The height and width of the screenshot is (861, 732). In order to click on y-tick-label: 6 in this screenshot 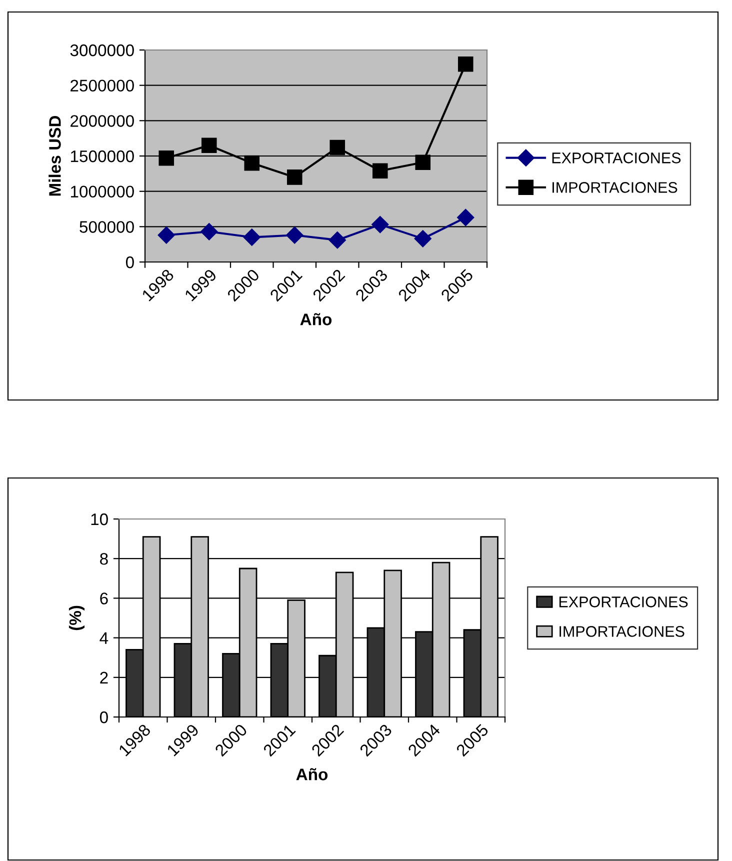, I will do `click(104, 598)`.